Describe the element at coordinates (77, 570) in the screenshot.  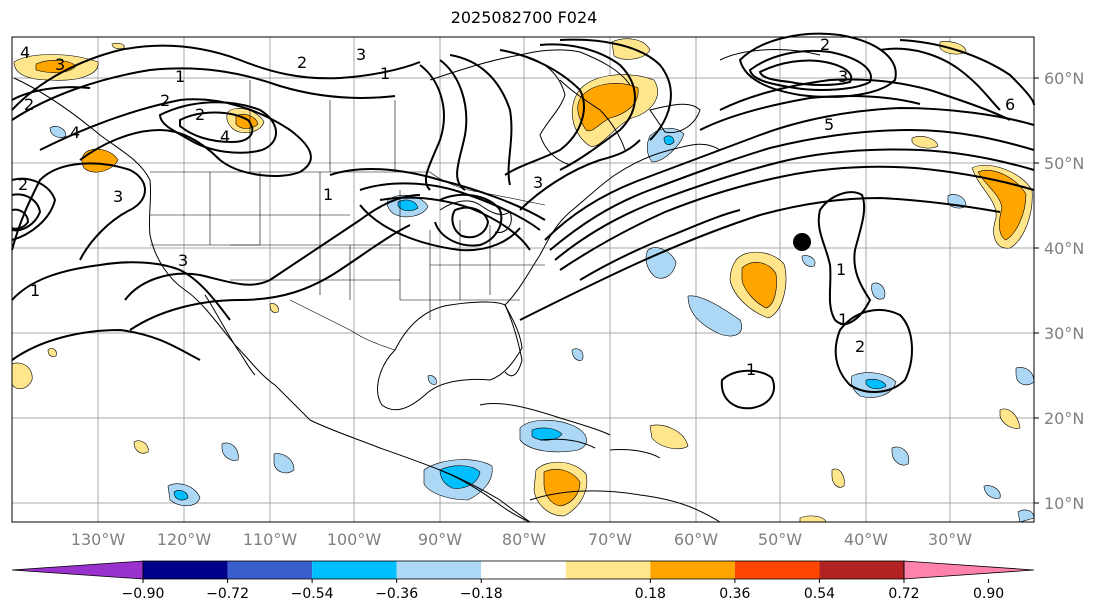
I see `colorbar-extend-low` at that location.